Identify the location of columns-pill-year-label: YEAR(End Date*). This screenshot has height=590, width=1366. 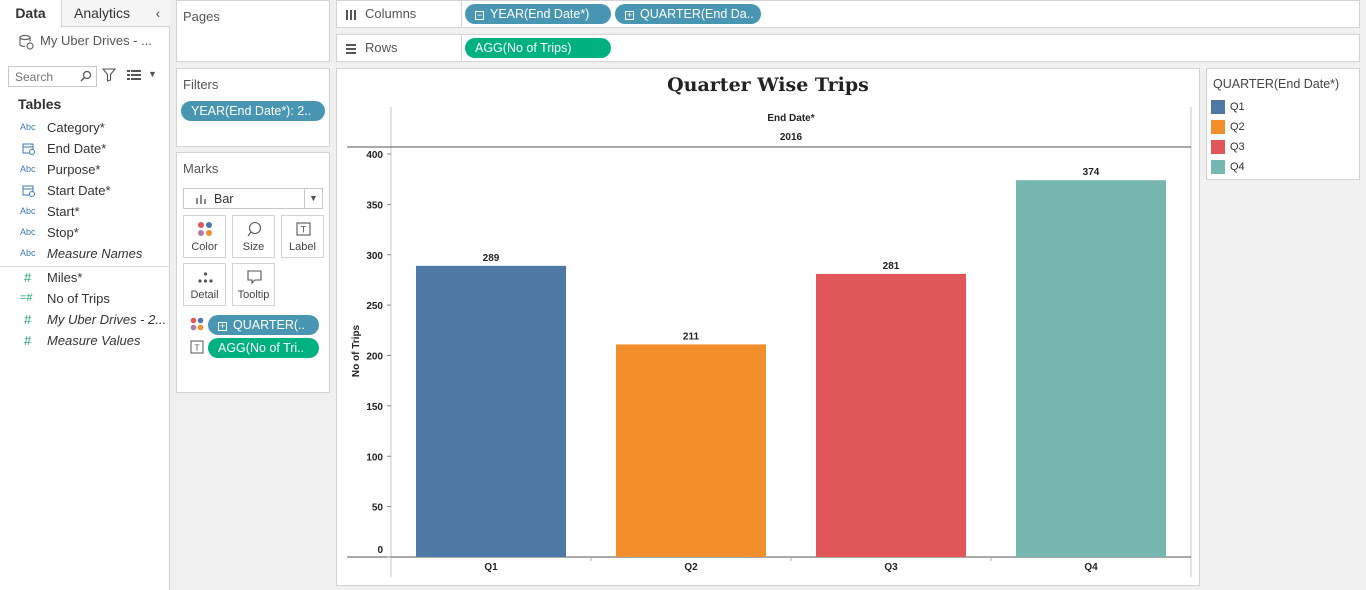
(540, 14).